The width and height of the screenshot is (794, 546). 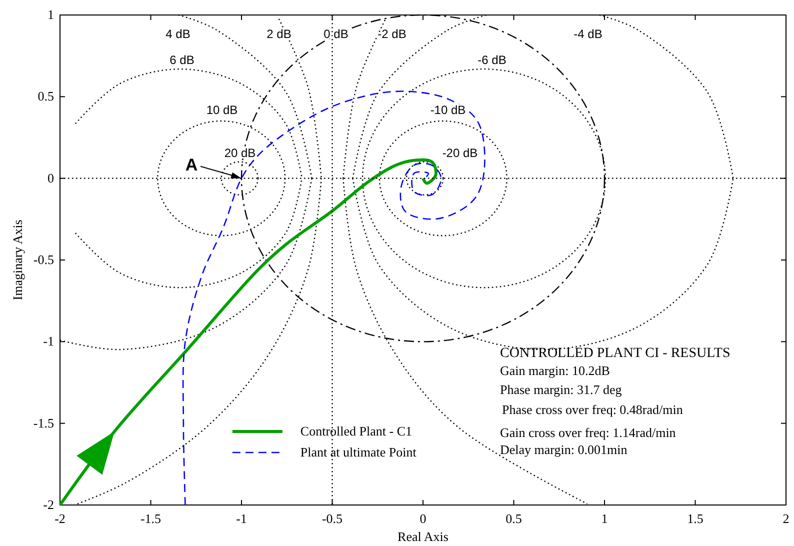 What do you see at coordinates (514, 518) in the screenshot?
I see `x-tick-label: 0.5` at bounding box center [514, 518].